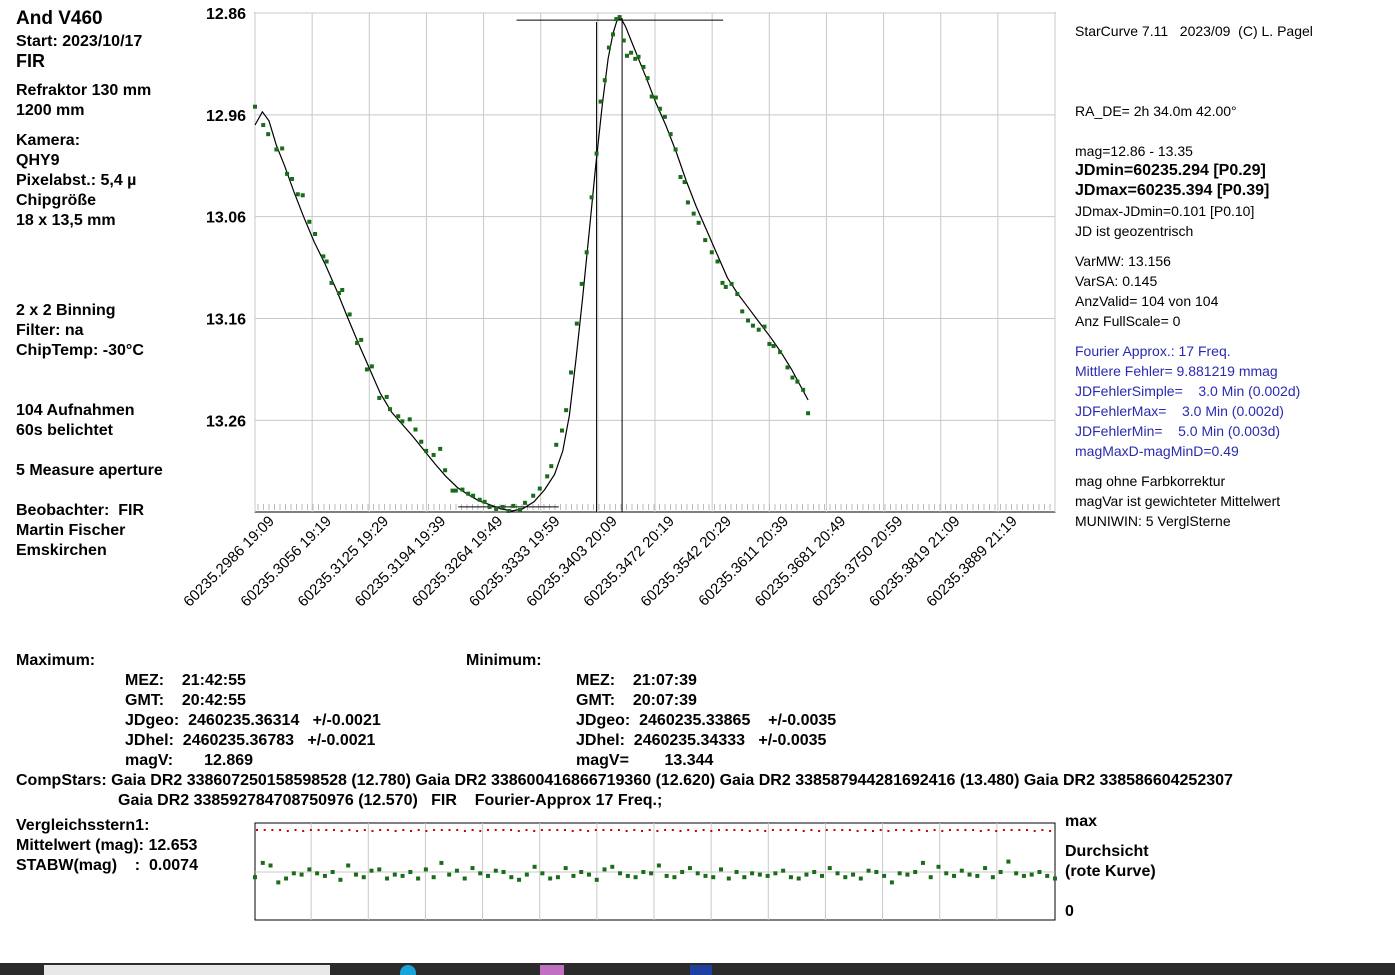 The width and height of the screenshot is (1395, 975). What do you see at coordinates (1157, 451) in the screenshot?
I see `mag-maxd-mind: magMaxD-magMinD=0.49` at bounding box center [1157, 451].